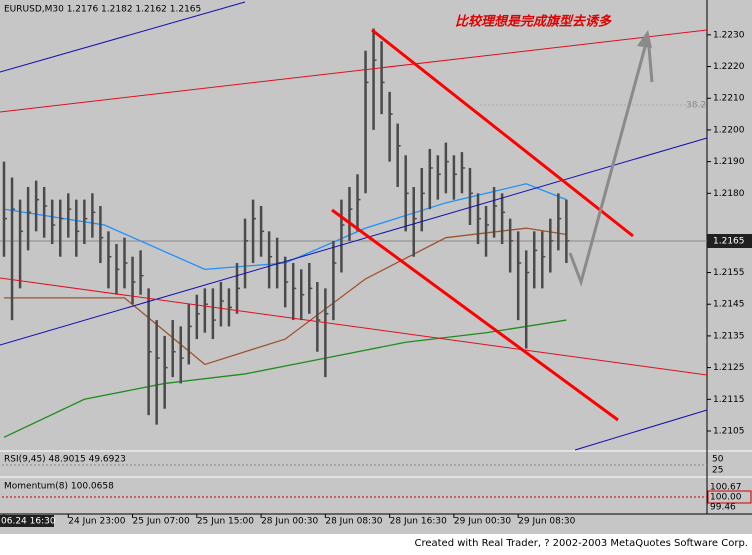 This screenshot has width=752, height=555. Describe the element at coordinates (533, 22) in the screenshot. I see `annotation: 比较理想是完成旗型去诱多` at that location.